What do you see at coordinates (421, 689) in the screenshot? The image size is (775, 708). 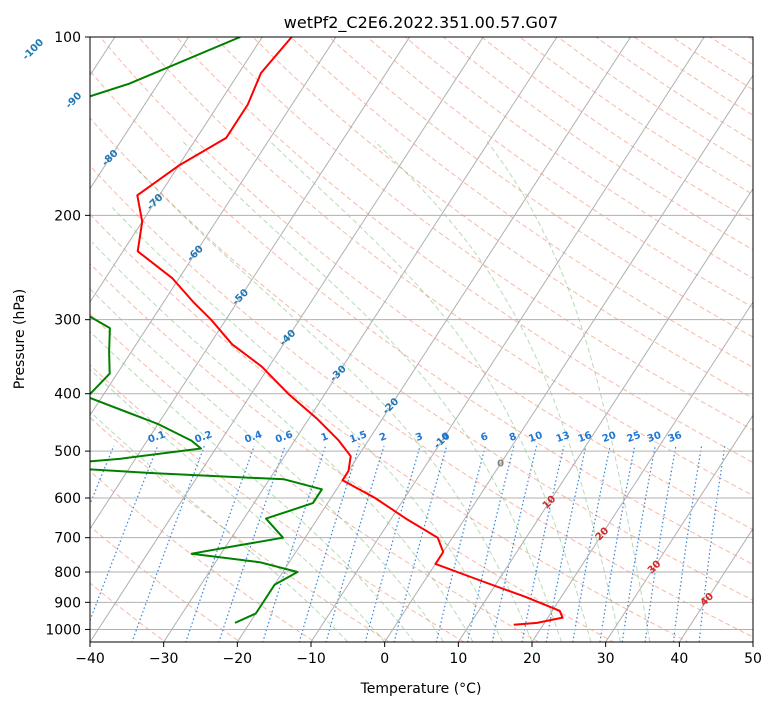 I see `x-axis-label: Temperature (°C)` at bounding box center [421, 689].